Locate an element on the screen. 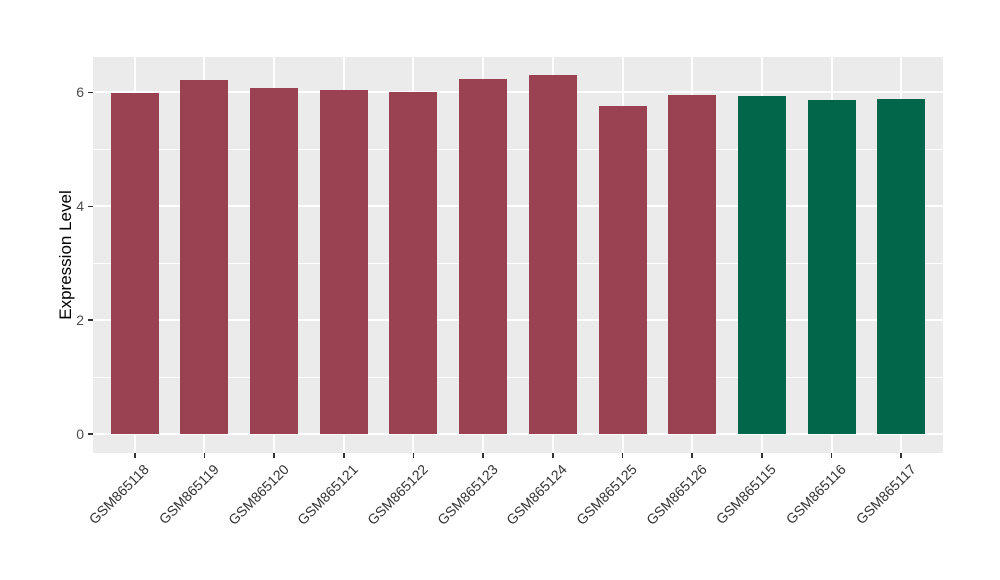 The height and width of the screenshot is (580, 1000). x-tick-label: GSM865116 is located at coordinates (815, 494).